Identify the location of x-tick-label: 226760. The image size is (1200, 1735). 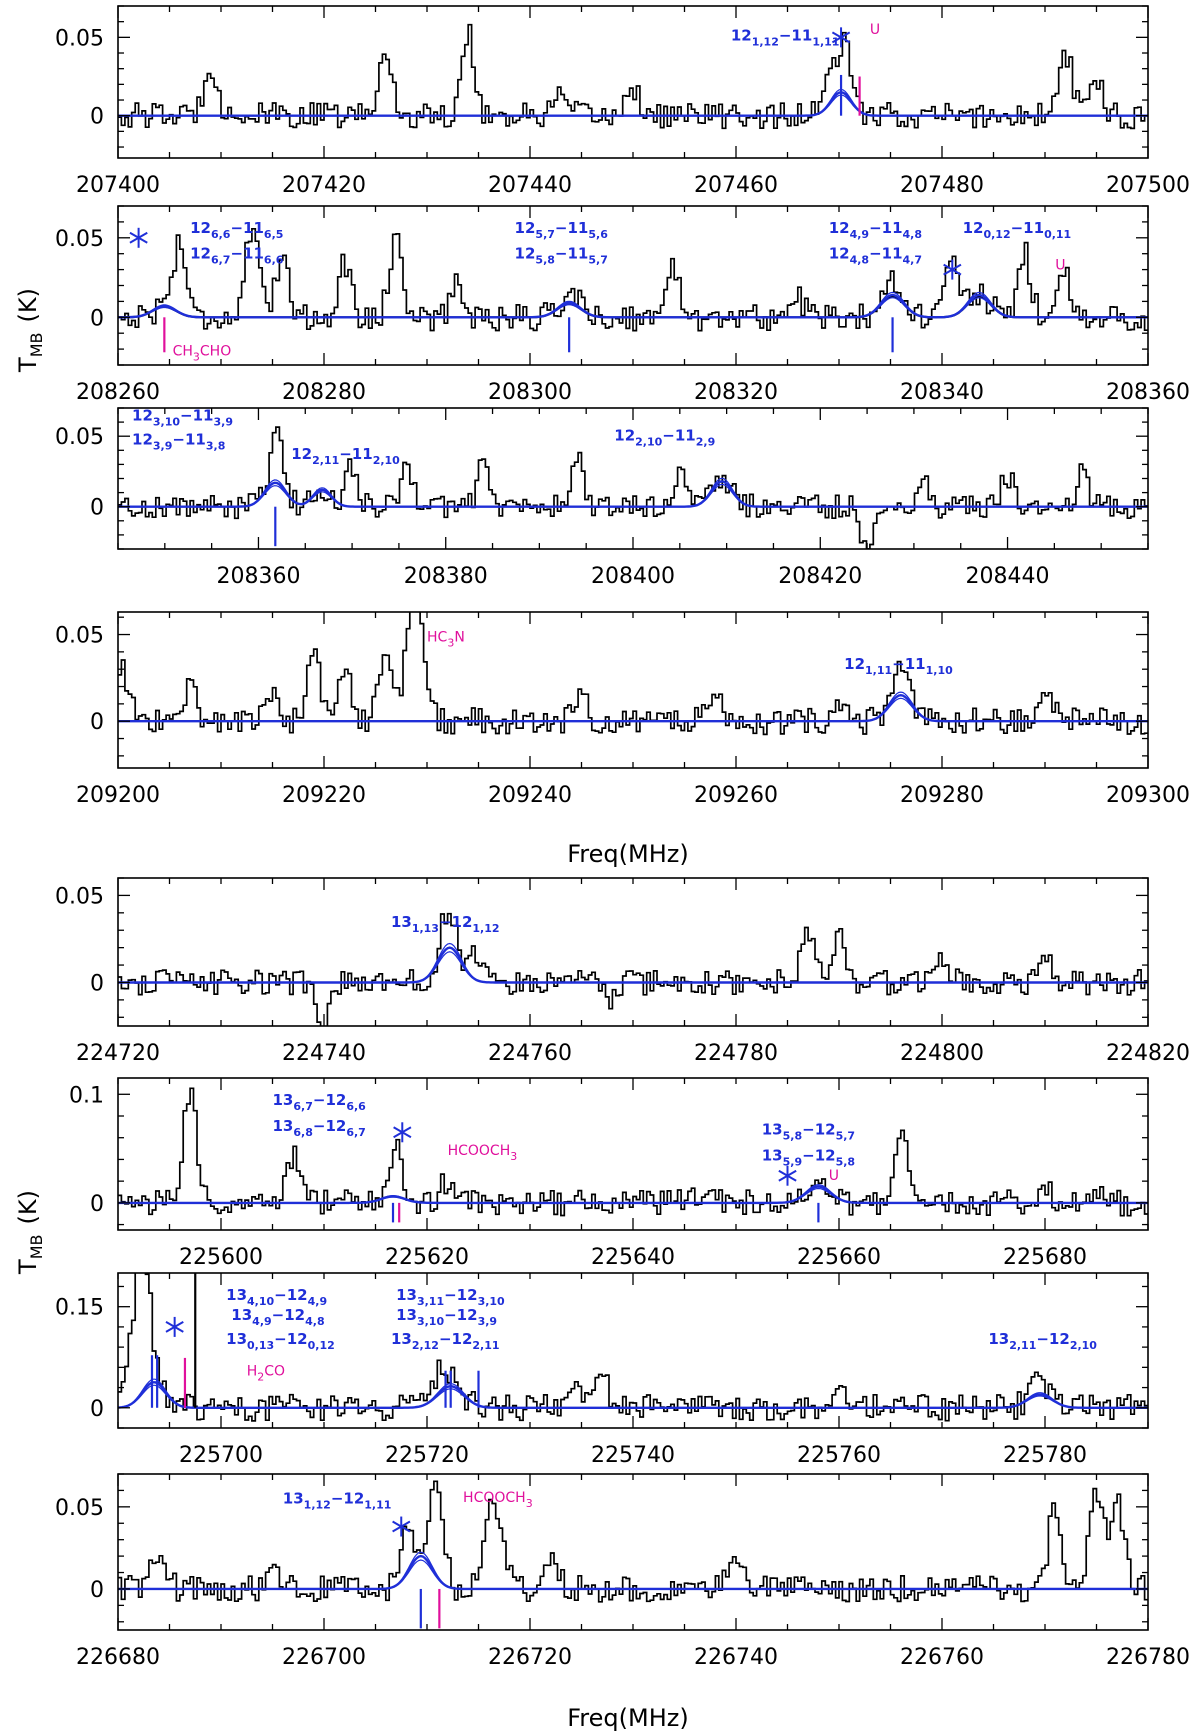
(942, 1657).